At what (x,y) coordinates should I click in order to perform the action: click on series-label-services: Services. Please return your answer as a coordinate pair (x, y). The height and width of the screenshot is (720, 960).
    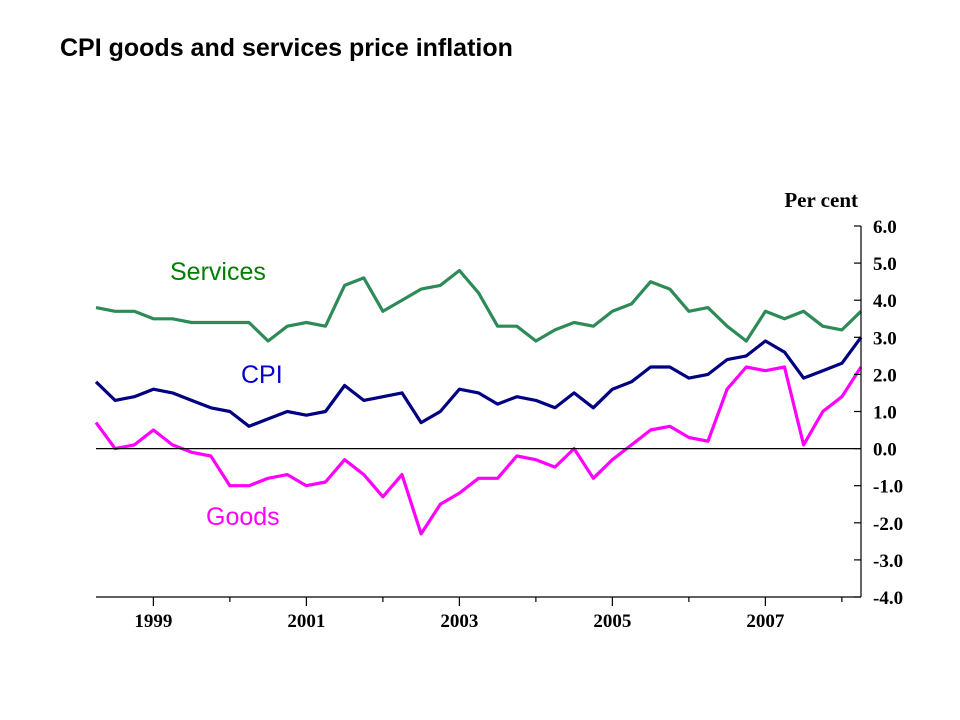
    Looking at the image, I should click on (218, 272).